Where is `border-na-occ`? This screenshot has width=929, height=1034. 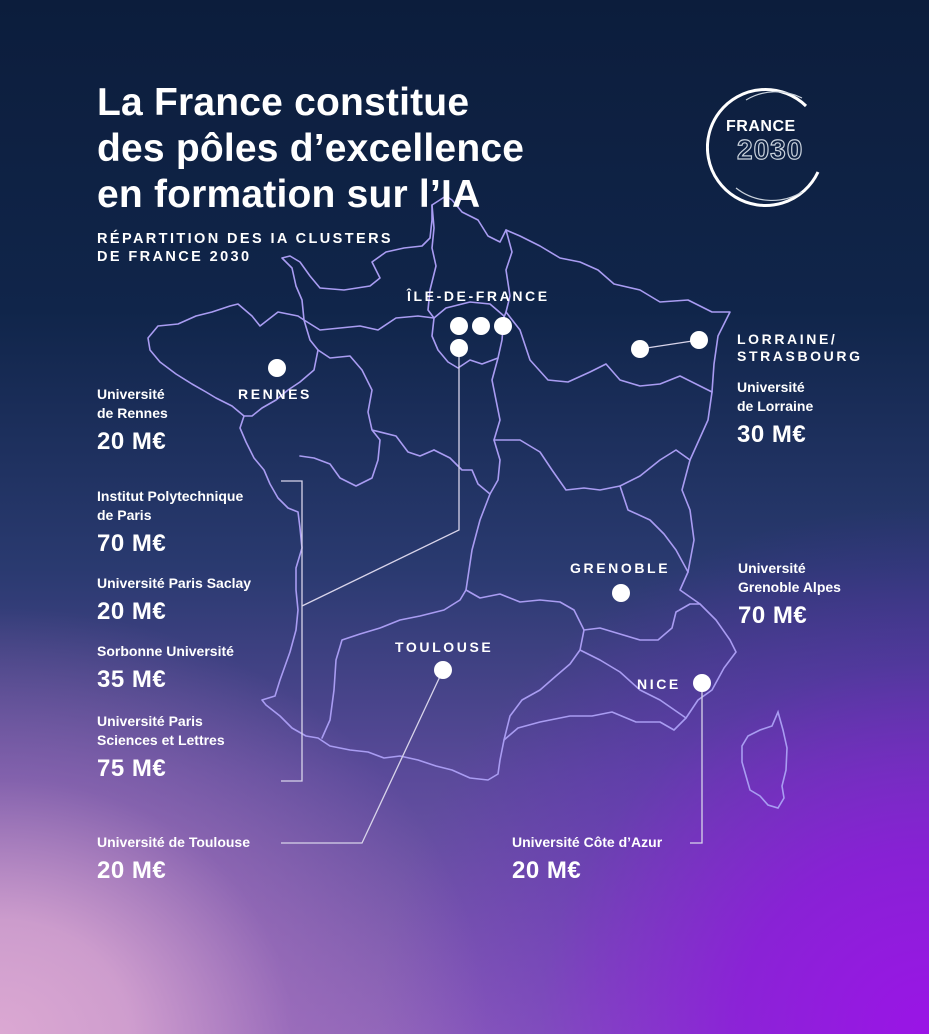 border-na-occ is located at coordinates (406, 616).